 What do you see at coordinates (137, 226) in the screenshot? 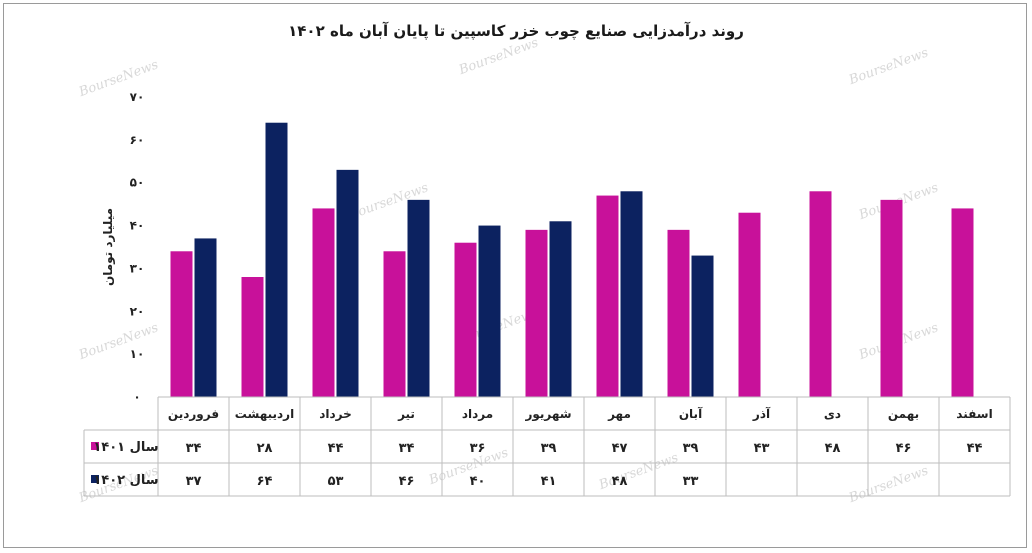
I see `y-tick-label: ۴۰` at bounding box center [137, 226].